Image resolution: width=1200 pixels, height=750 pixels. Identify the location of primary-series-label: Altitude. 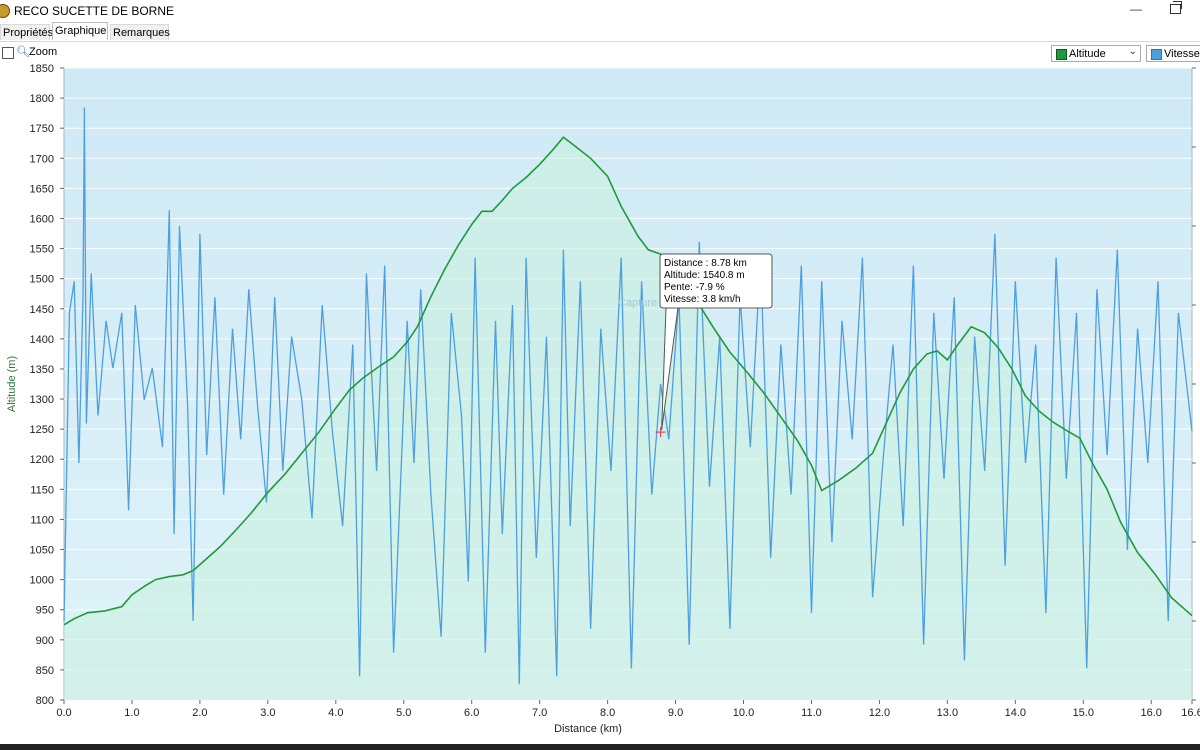
(1087, 54).